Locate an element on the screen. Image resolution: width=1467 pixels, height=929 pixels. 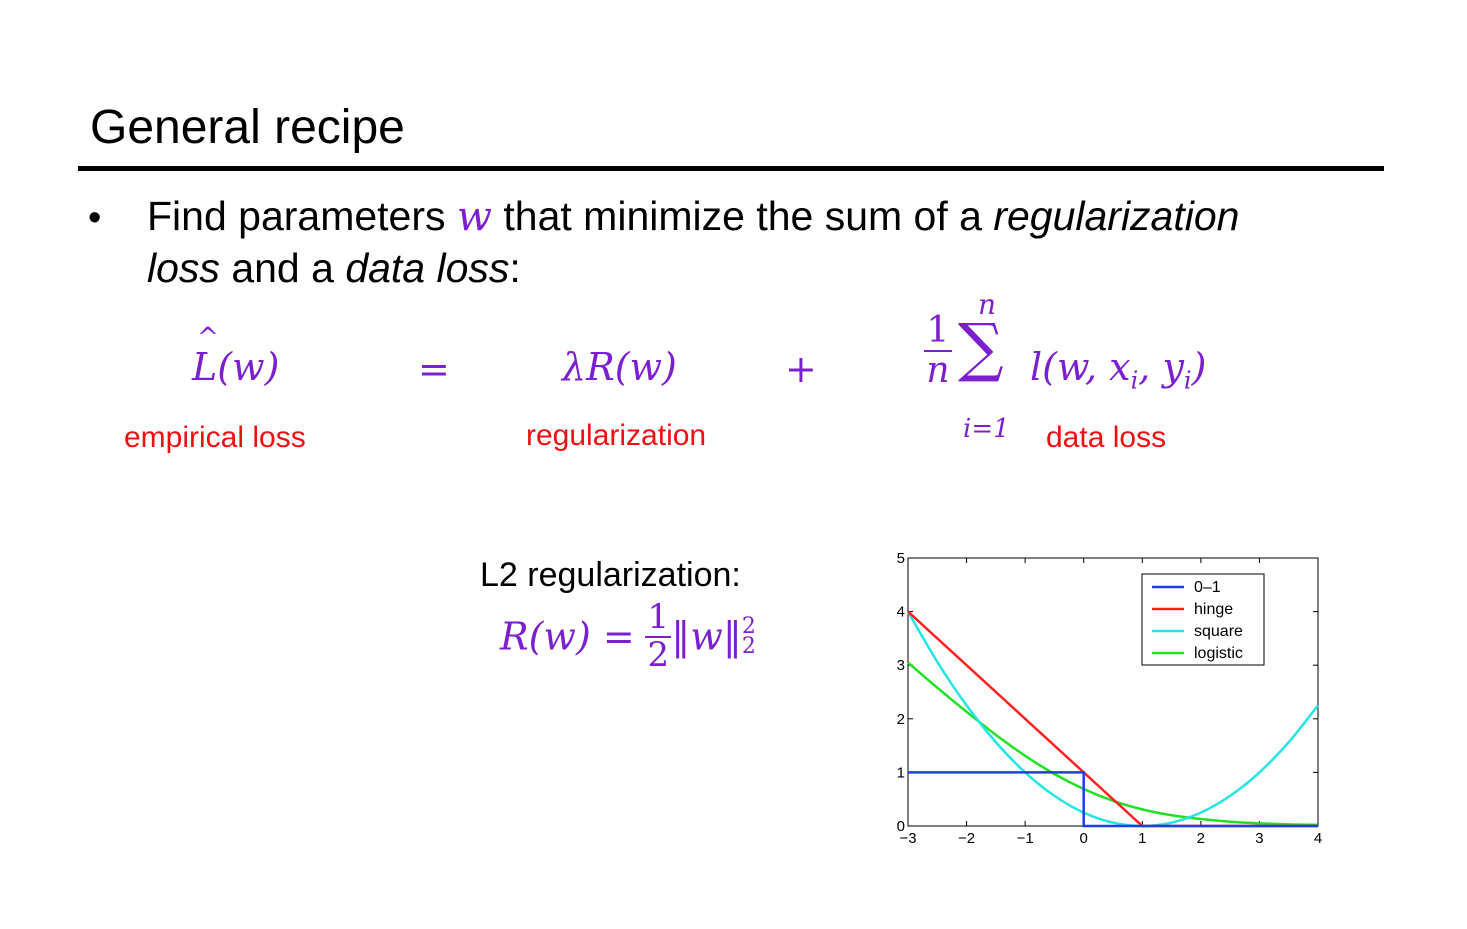
x-tick-label: −3 is located at coordinates (907, 838).